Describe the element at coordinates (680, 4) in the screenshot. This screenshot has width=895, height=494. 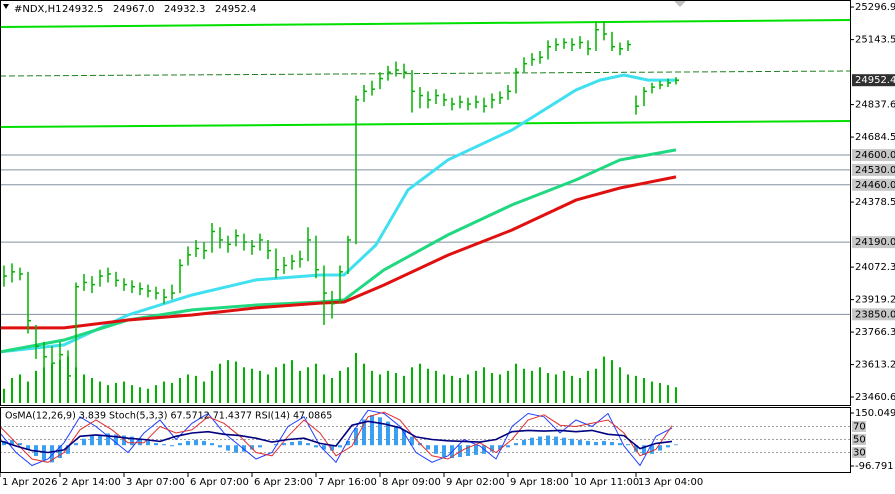
I see `shift-marker` at that location.